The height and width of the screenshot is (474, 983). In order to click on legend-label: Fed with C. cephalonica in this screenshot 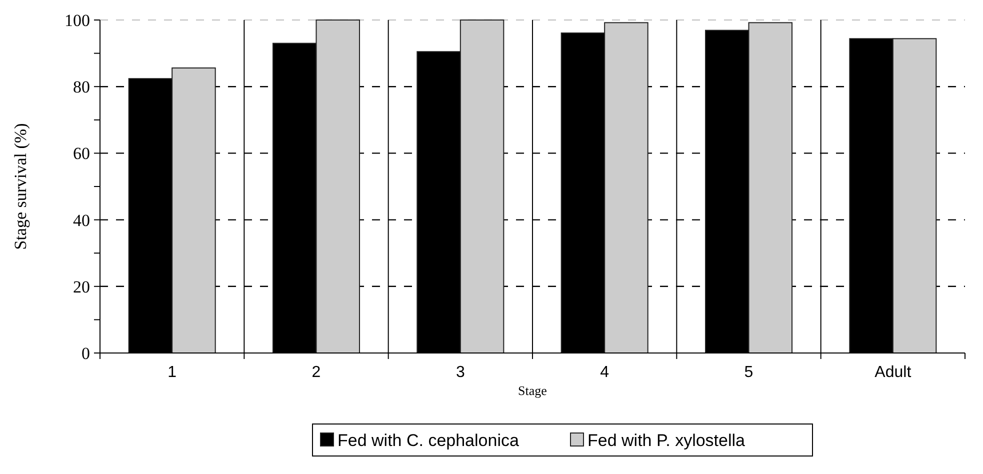, I will do `click(429, 440)`.